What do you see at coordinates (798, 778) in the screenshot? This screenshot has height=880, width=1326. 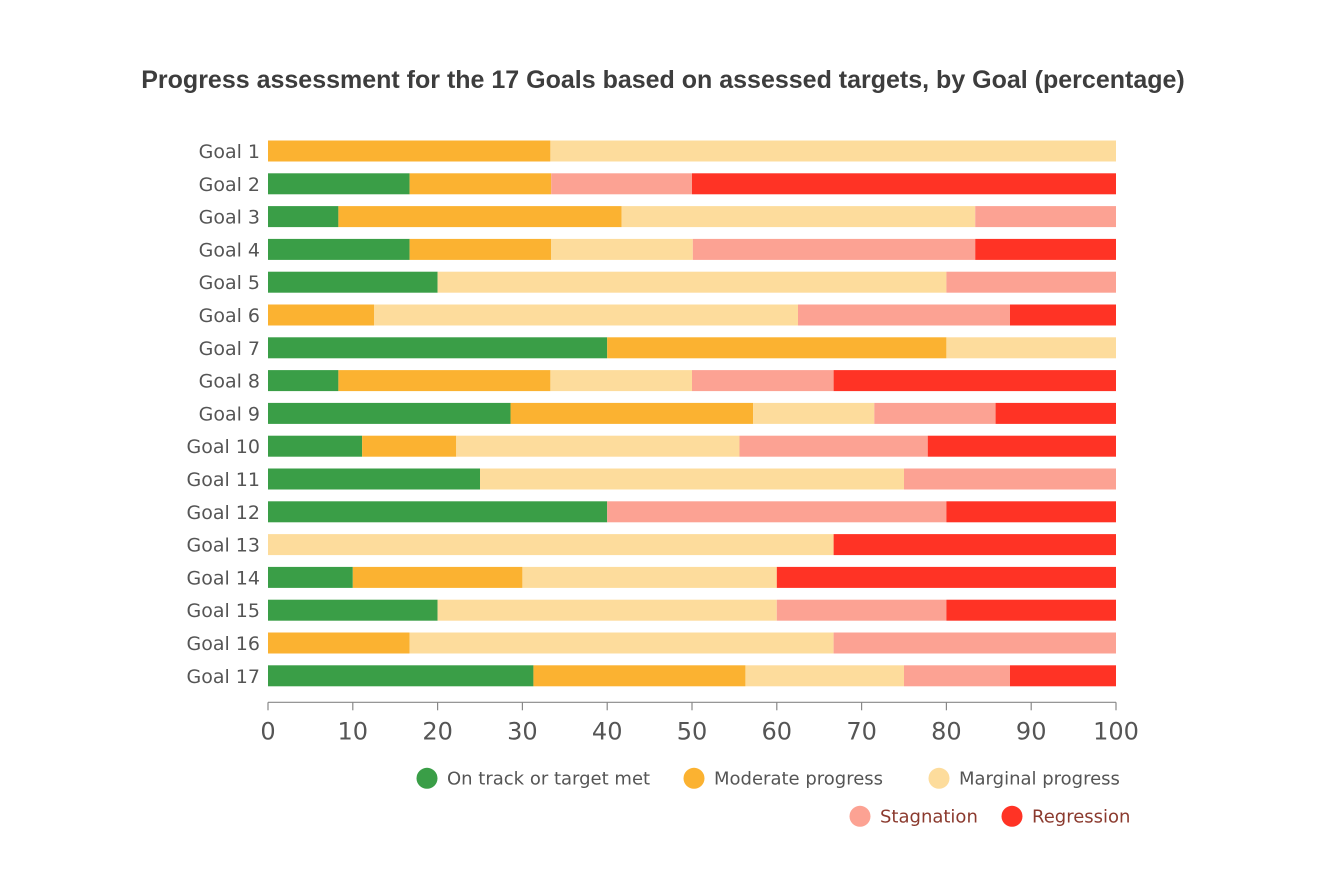 I see `legend-label: Moderate progress` at bounding box center [798, 778].